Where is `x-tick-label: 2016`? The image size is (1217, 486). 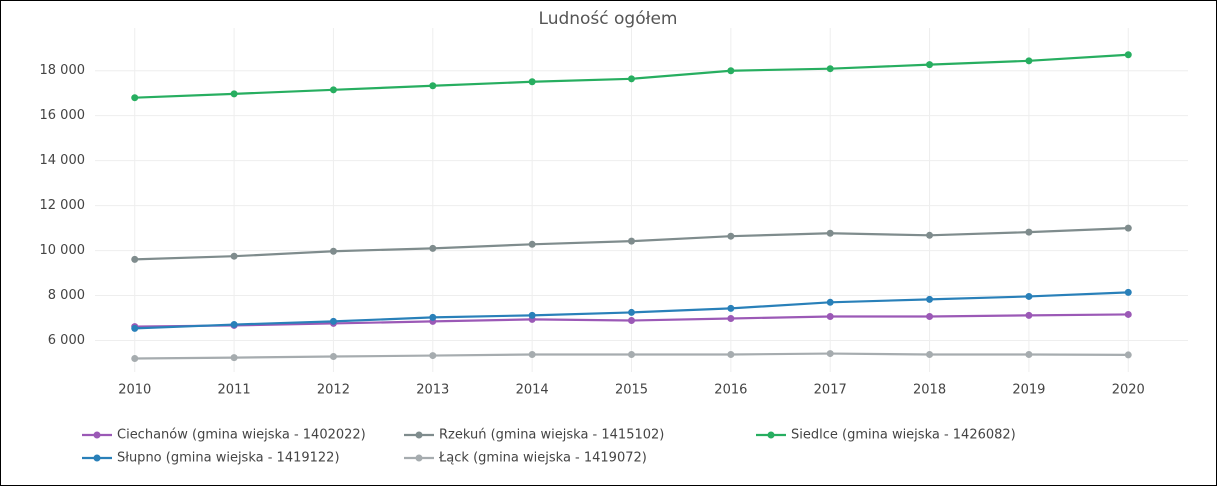
x-tick-label: 2016 is located at coordinates (730, 390).